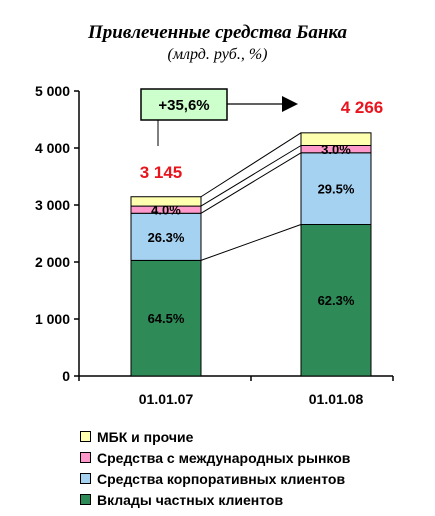 This screenshot has height=516, width=435. I want to click on segment-label: 62.3%, so click(336, 300).